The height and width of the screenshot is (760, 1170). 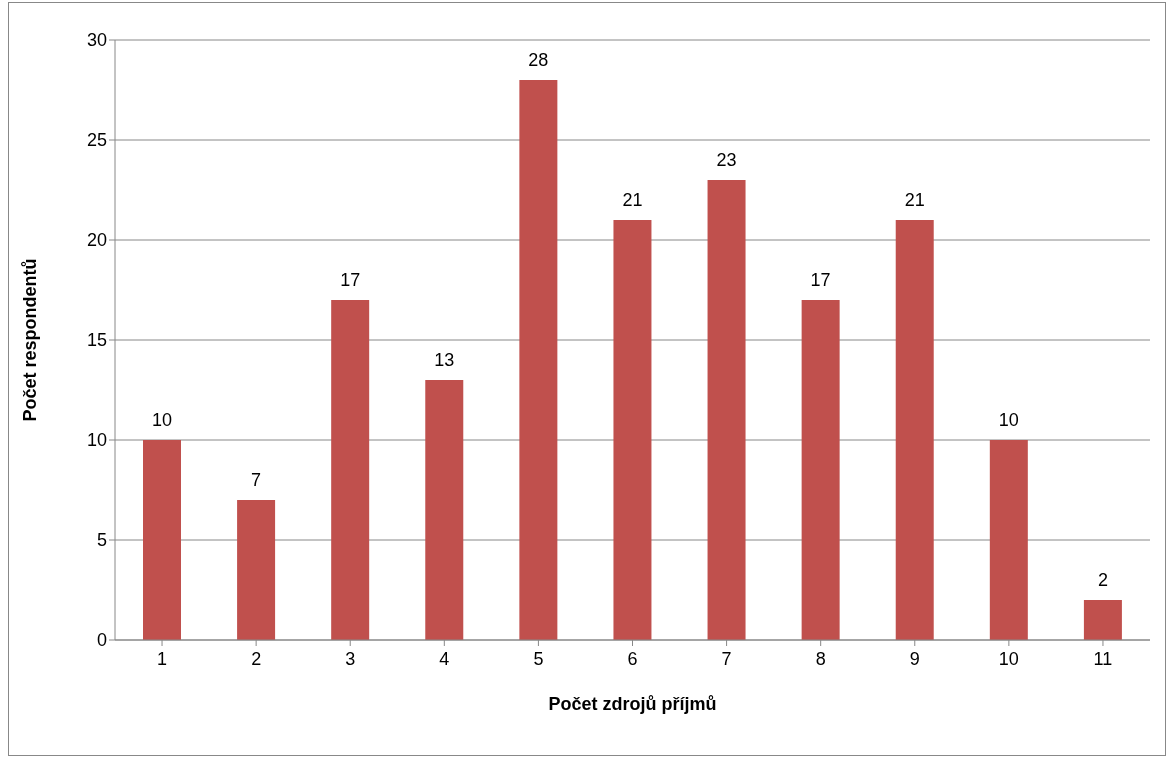 I want to click on x-tick-label: 5, so click(x=538, y=658).